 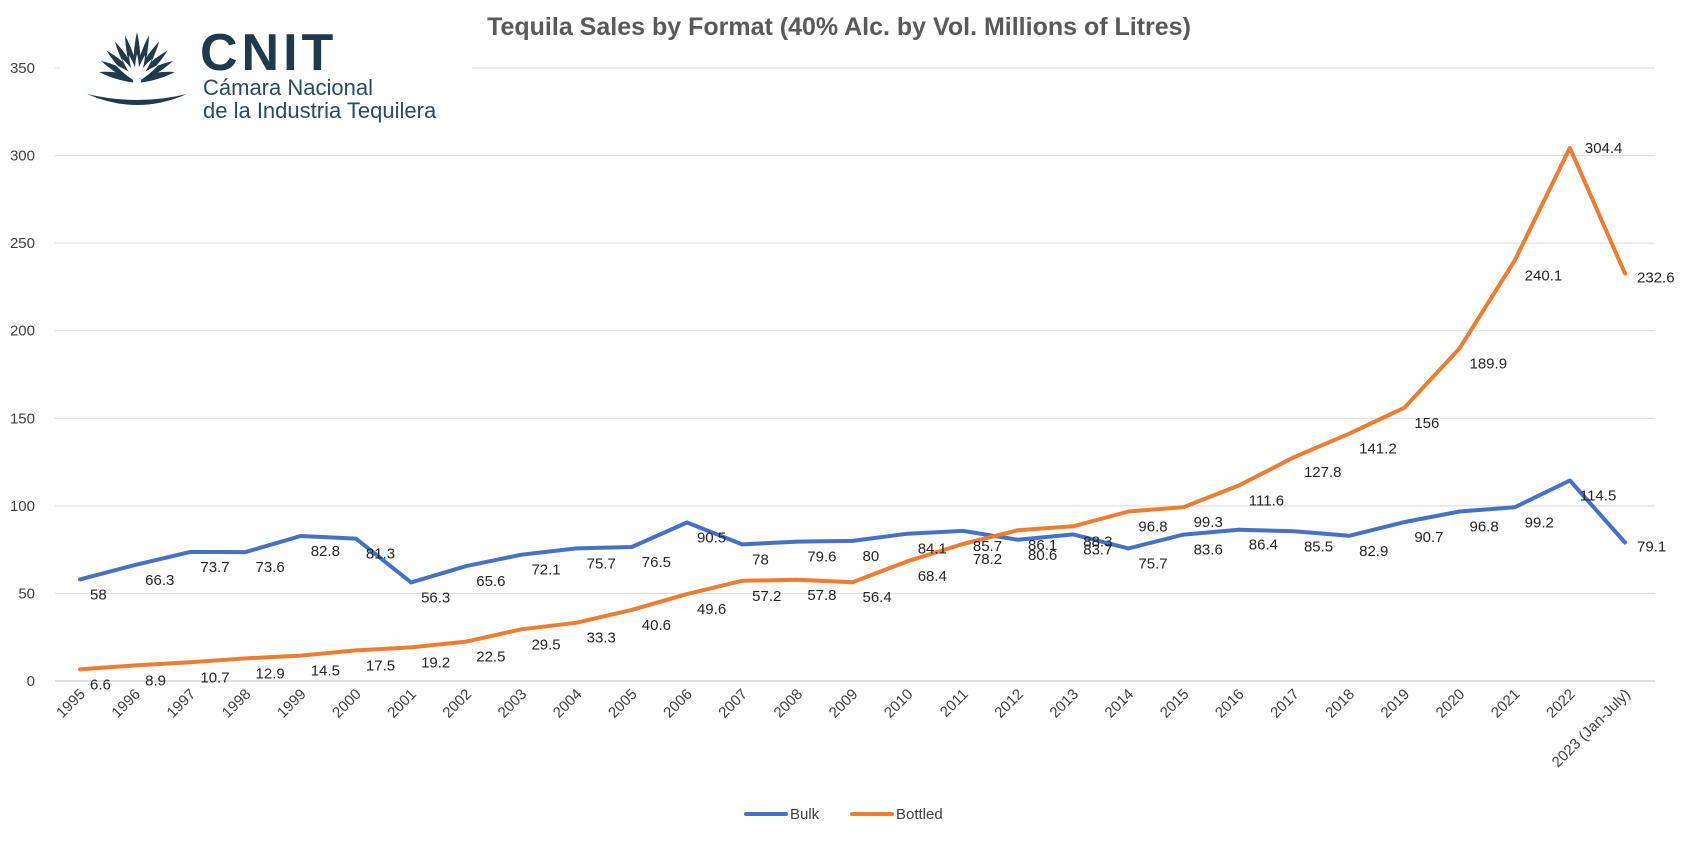 I want to click on x-tick-label: 2000, so click(x=347, y=704).